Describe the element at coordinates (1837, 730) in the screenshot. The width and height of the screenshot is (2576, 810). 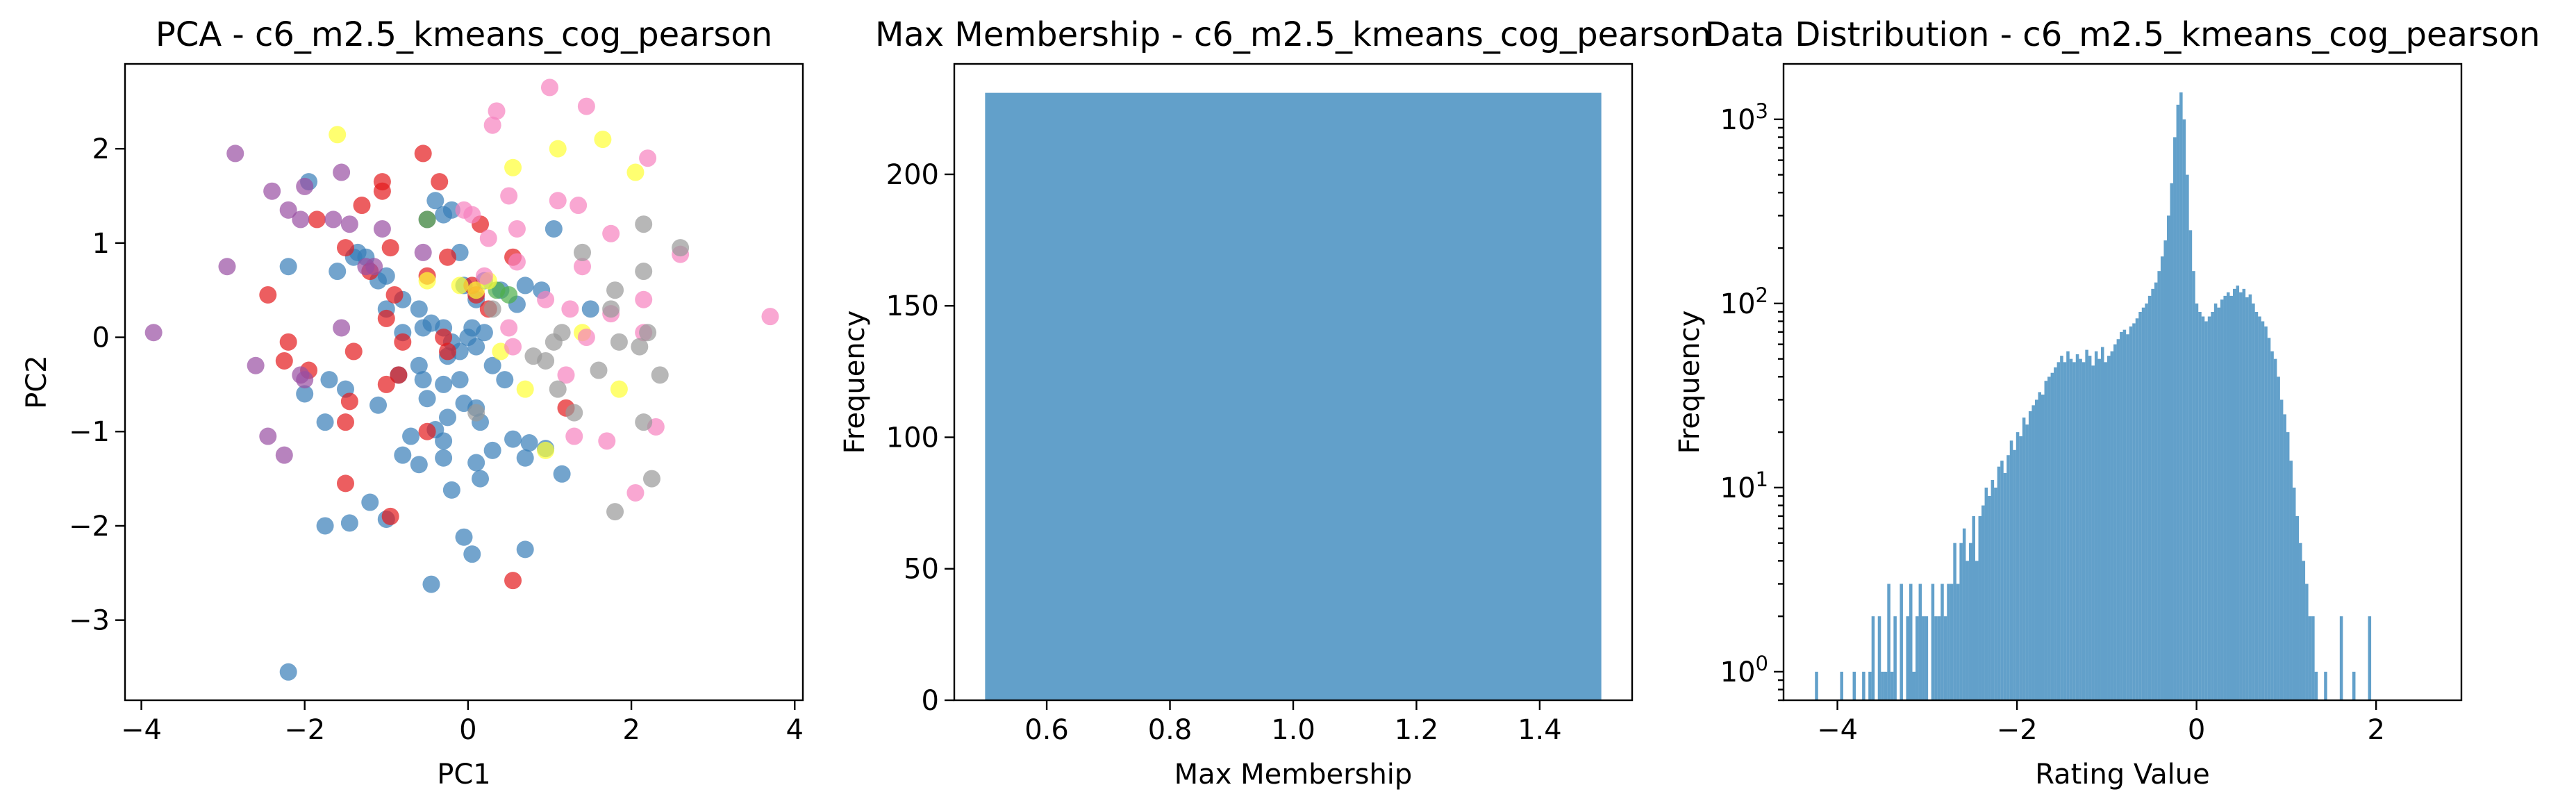
I see `distribution-x-tick-label: −4` at that location.